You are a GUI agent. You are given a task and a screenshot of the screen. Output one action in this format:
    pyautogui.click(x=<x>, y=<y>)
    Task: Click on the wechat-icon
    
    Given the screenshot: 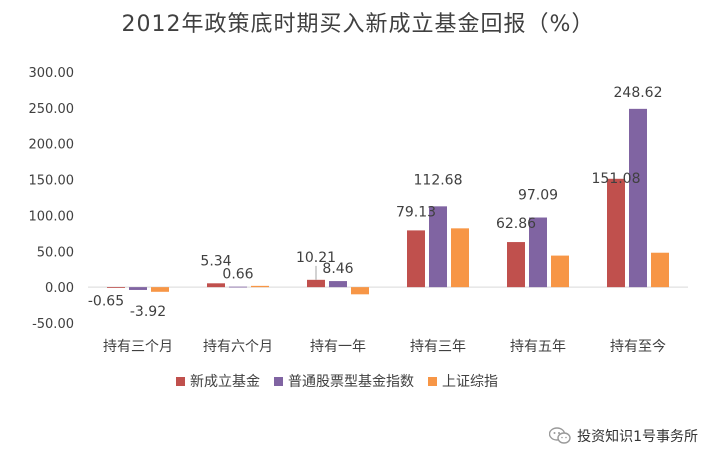 What is the action you would take?
    pyautogui.click(x=559, y=436)
    